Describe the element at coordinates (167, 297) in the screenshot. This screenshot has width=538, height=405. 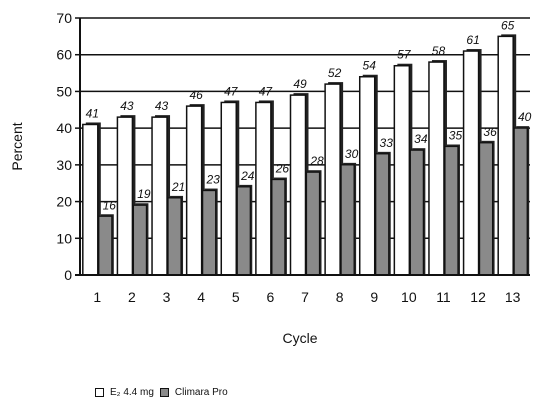
I see `x-tick-label: 3` at that location.